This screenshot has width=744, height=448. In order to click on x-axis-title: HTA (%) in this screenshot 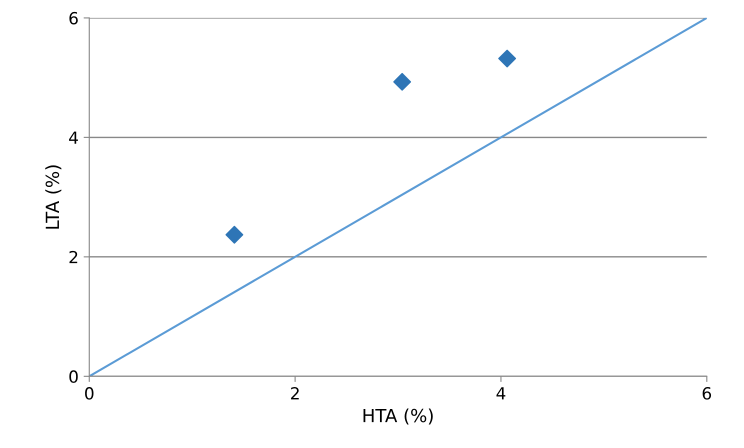, I will do `click(398, 416)`.